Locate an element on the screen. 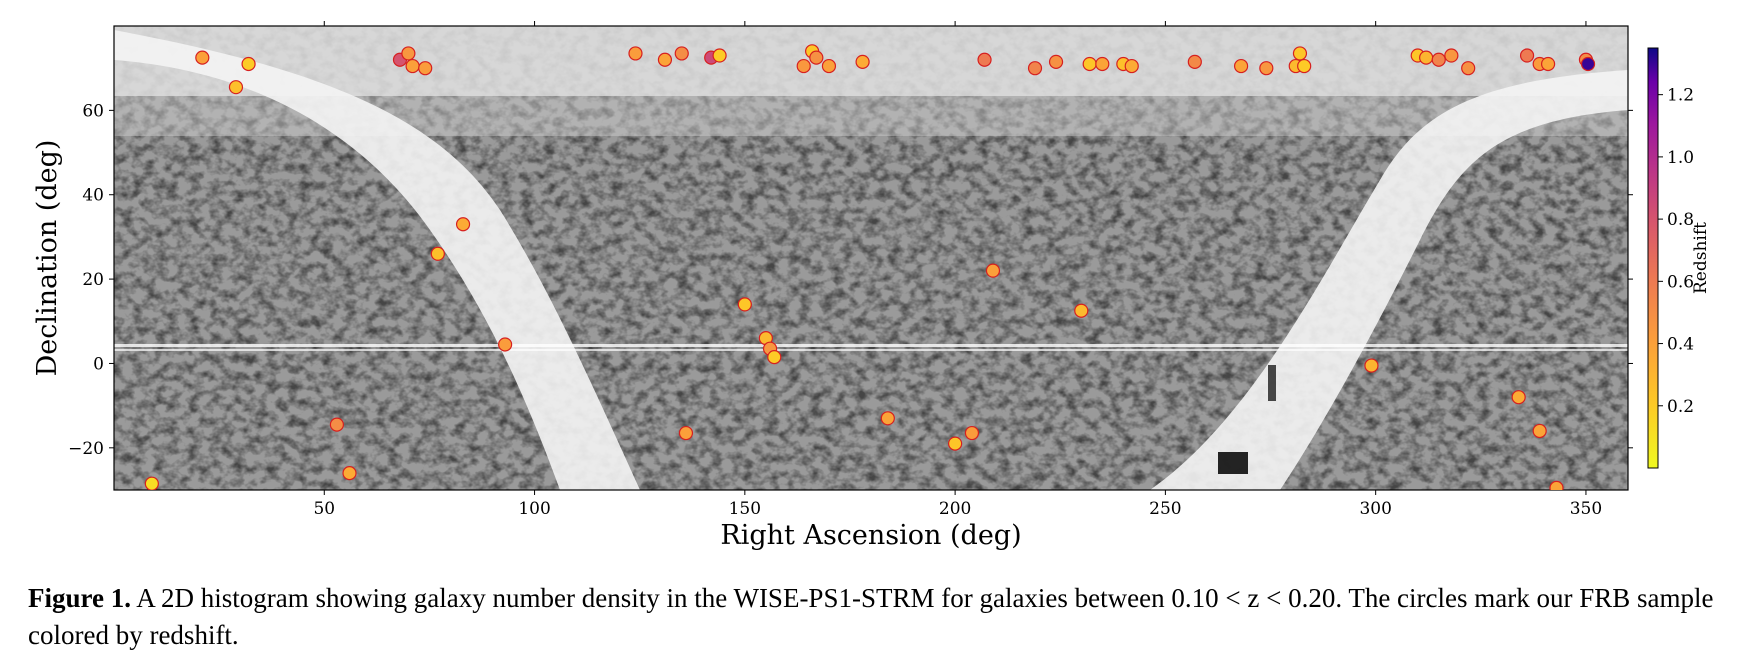  y-tick-label: 40 is located at coordinates (93, 196).